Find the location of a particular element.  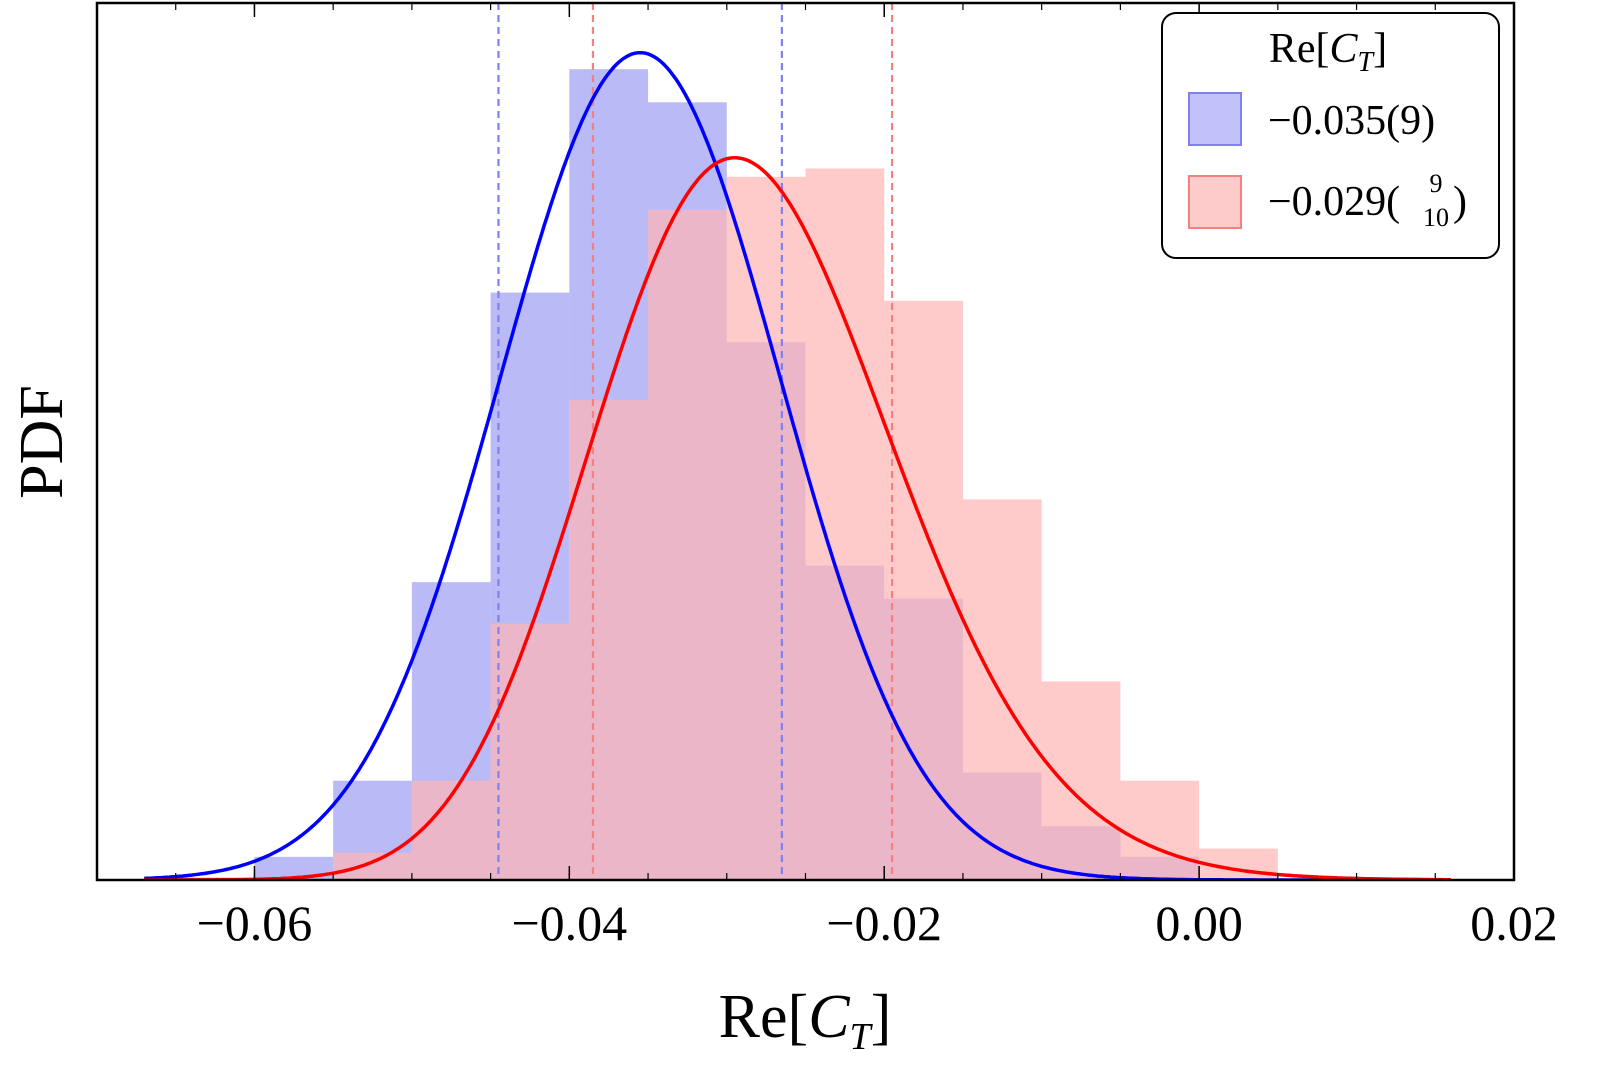

legend-title: Re[CT] is located at coordinates (1328, 52).